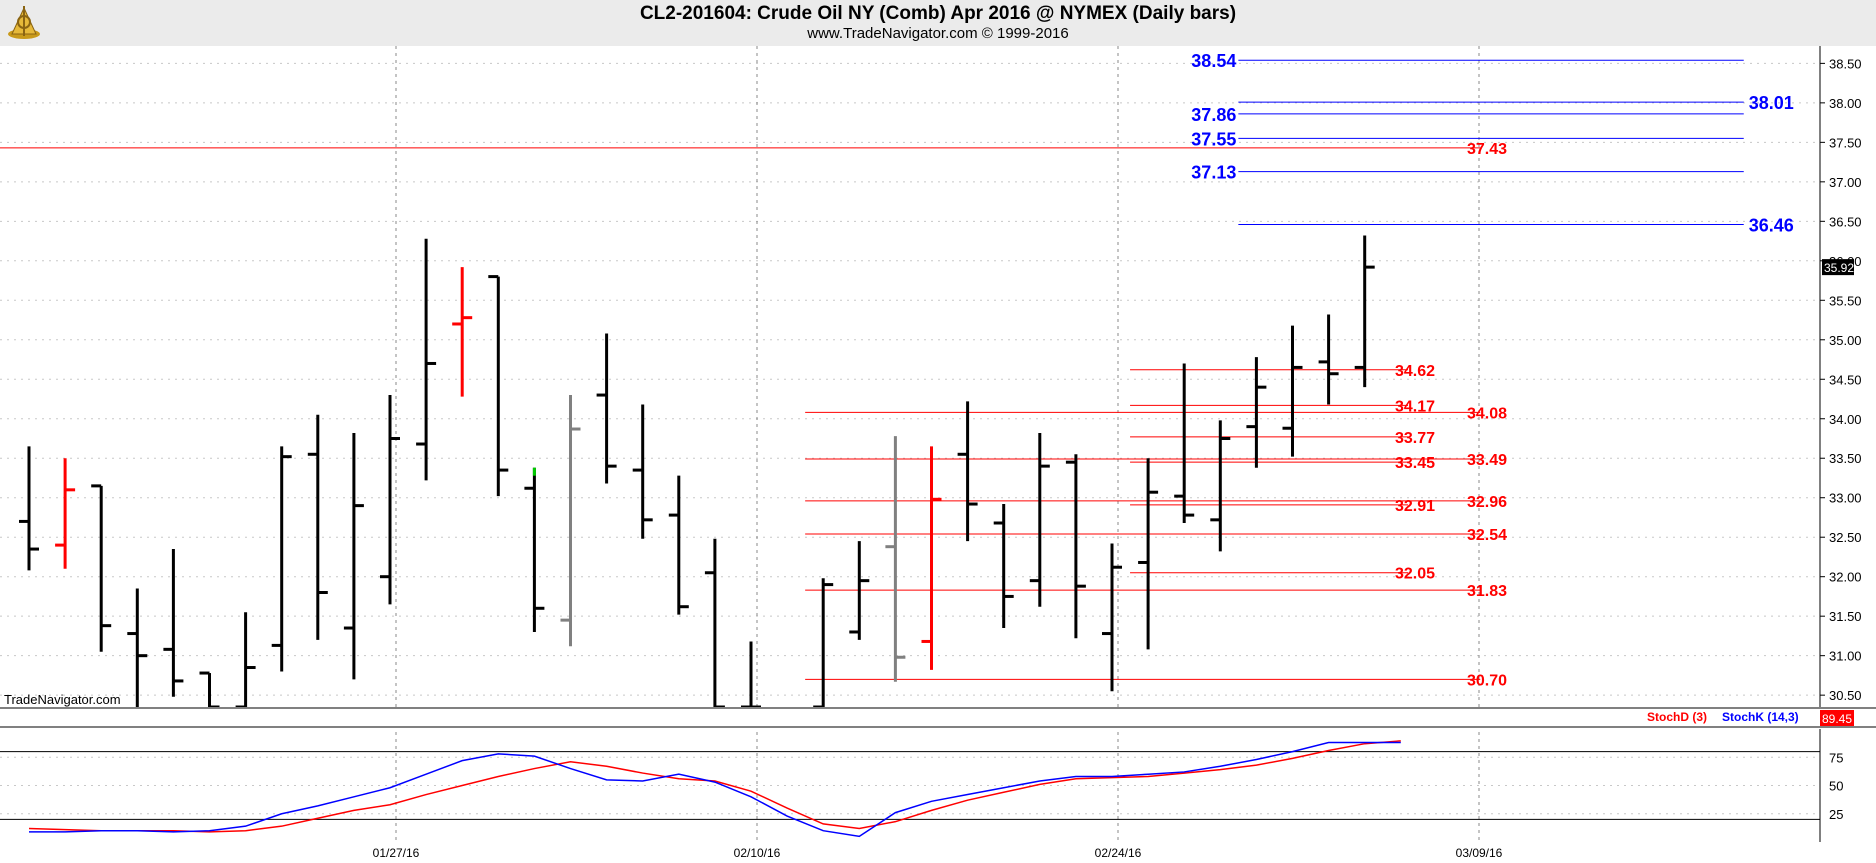 The height and width of the screenshot is (863, 1876). Describe the element at coordinates (1415, 463) in the screenshot. I see `level-label-33.45: 33.45` at that location.